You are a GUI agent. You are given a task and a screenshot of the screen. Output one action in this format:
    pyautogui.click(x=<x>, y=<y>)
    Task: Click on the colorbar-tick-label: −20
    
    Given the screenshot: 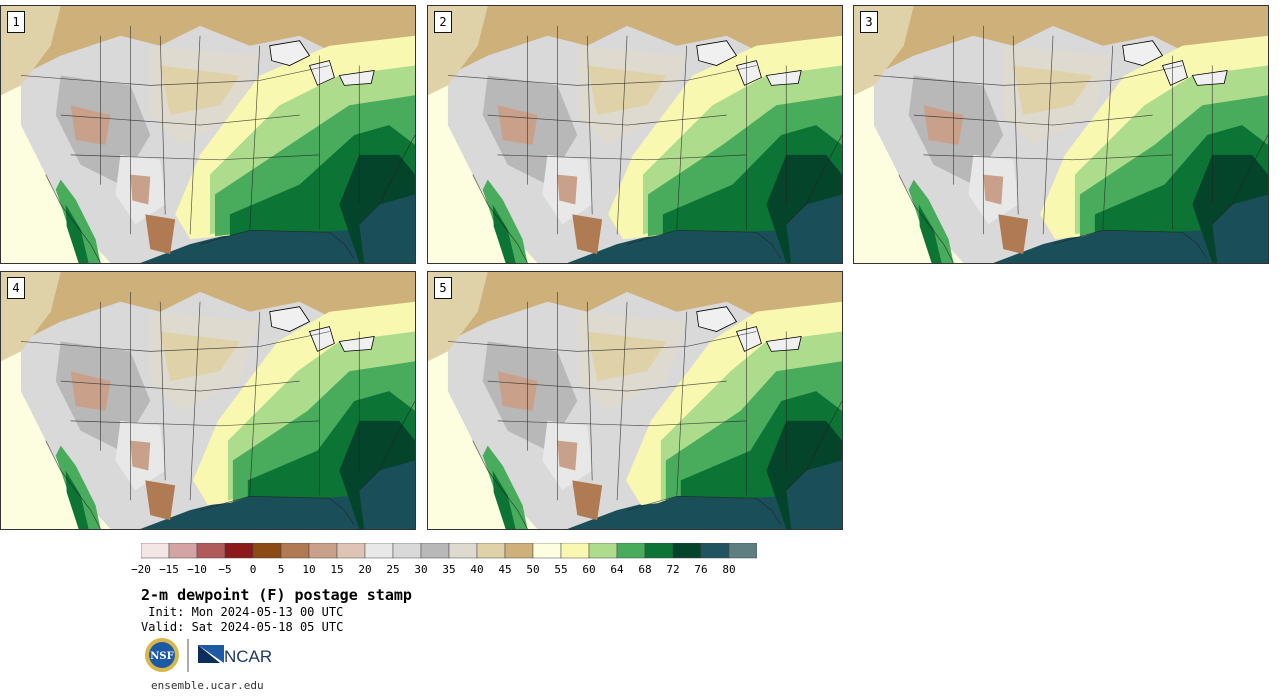 What is the action you would take?
    pyautogui.click(x=141, y=569)
    